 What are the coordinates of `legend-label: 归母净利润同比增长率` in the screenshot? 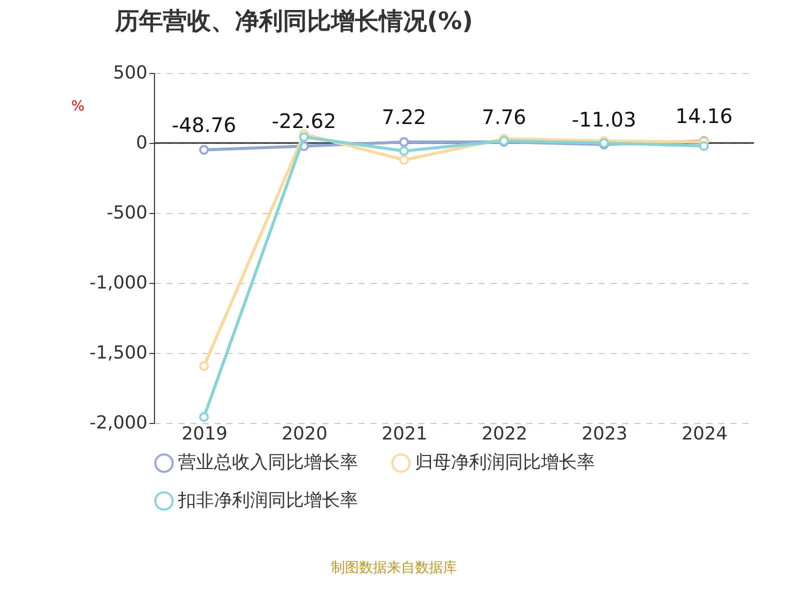 It's located at (505, 463).